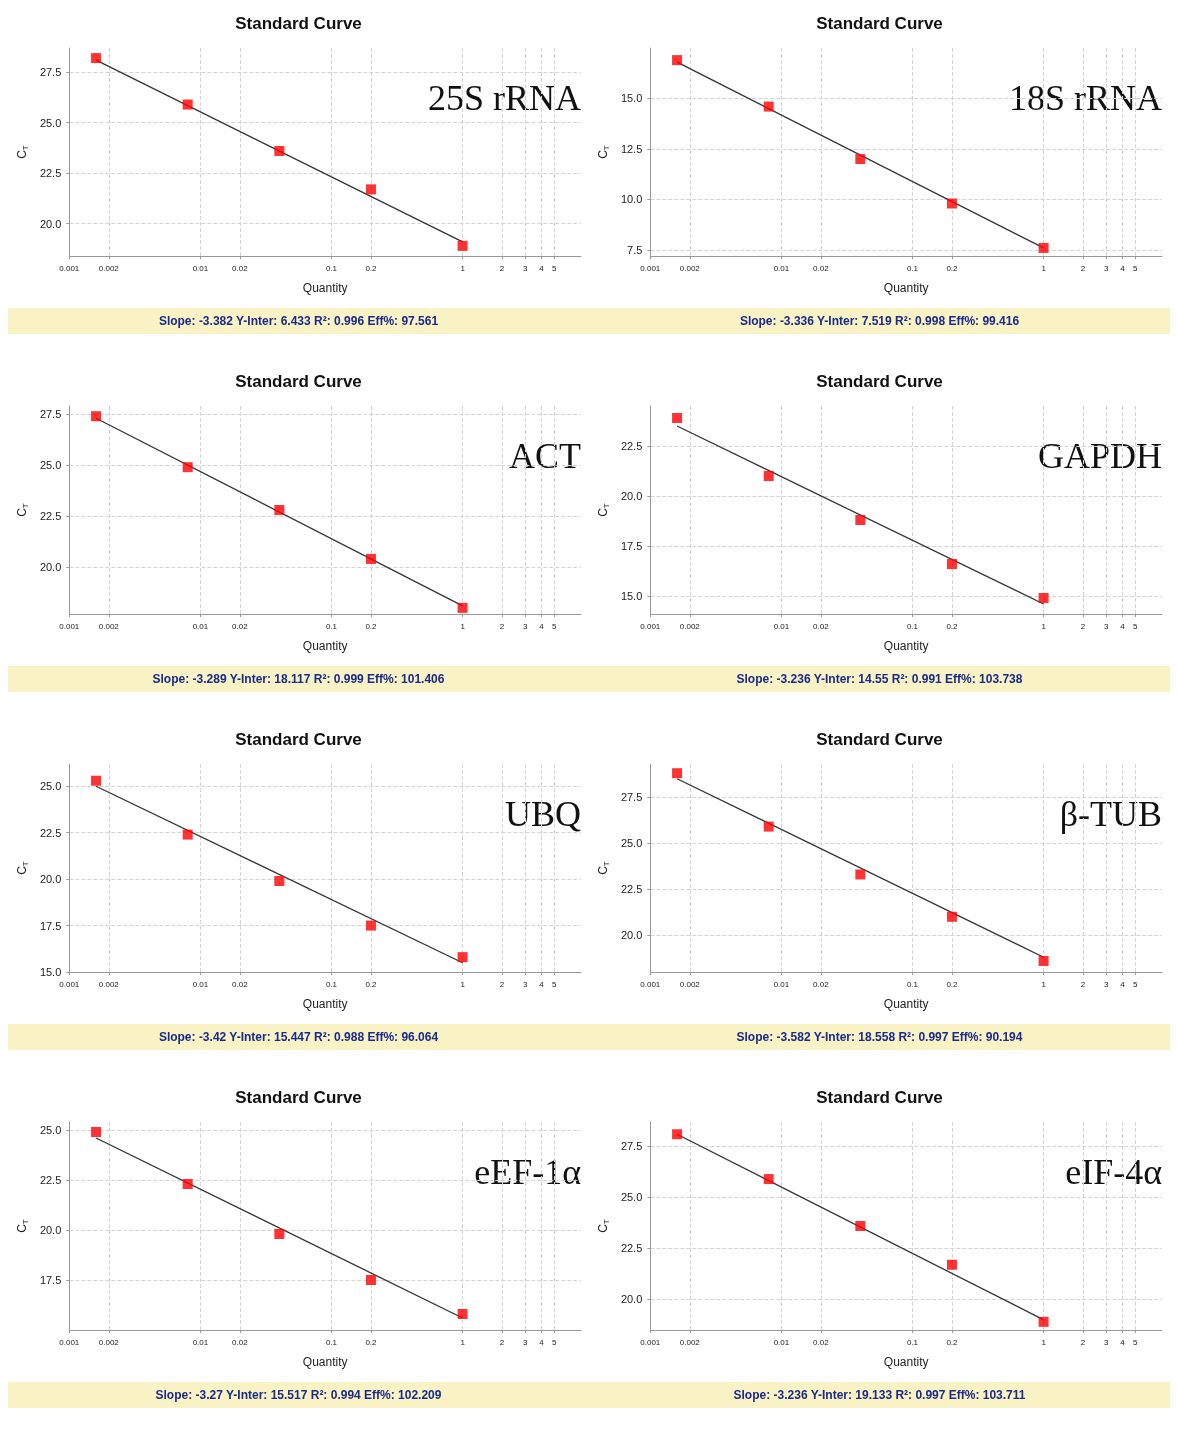 This screenshot has height=1448, width=1178. I want to click on y-tick-label: 25.0, so click(50, 465).